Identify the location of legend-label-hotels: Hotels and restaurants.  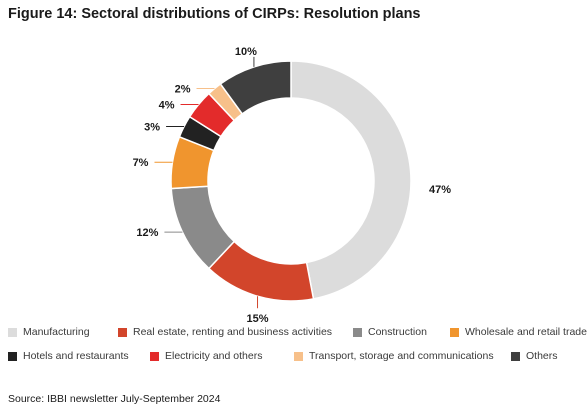
(76, 356).